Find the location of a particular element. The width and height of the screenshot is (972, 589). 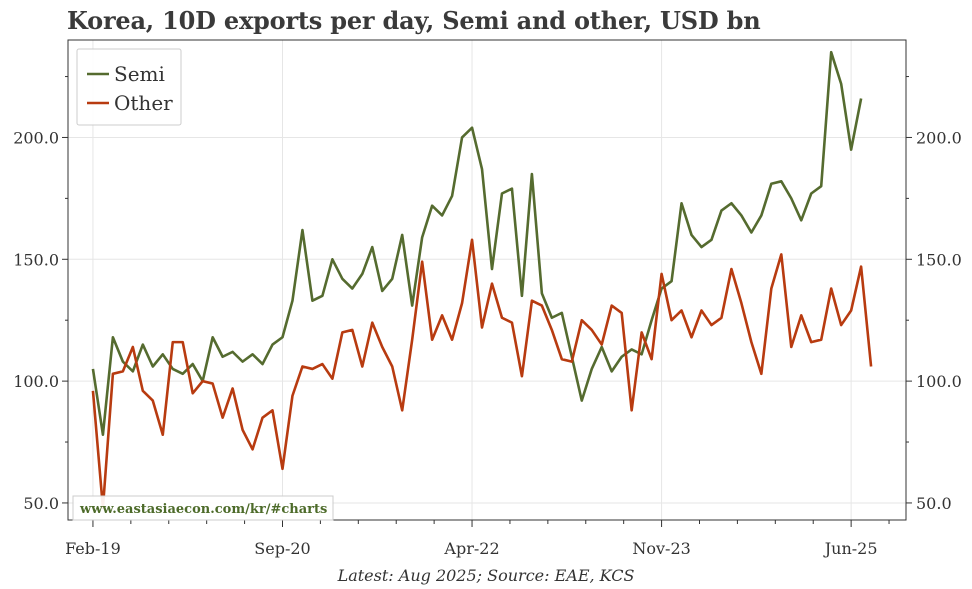

x-tick-label: Nov-23 is located at coordinates (661, 548).